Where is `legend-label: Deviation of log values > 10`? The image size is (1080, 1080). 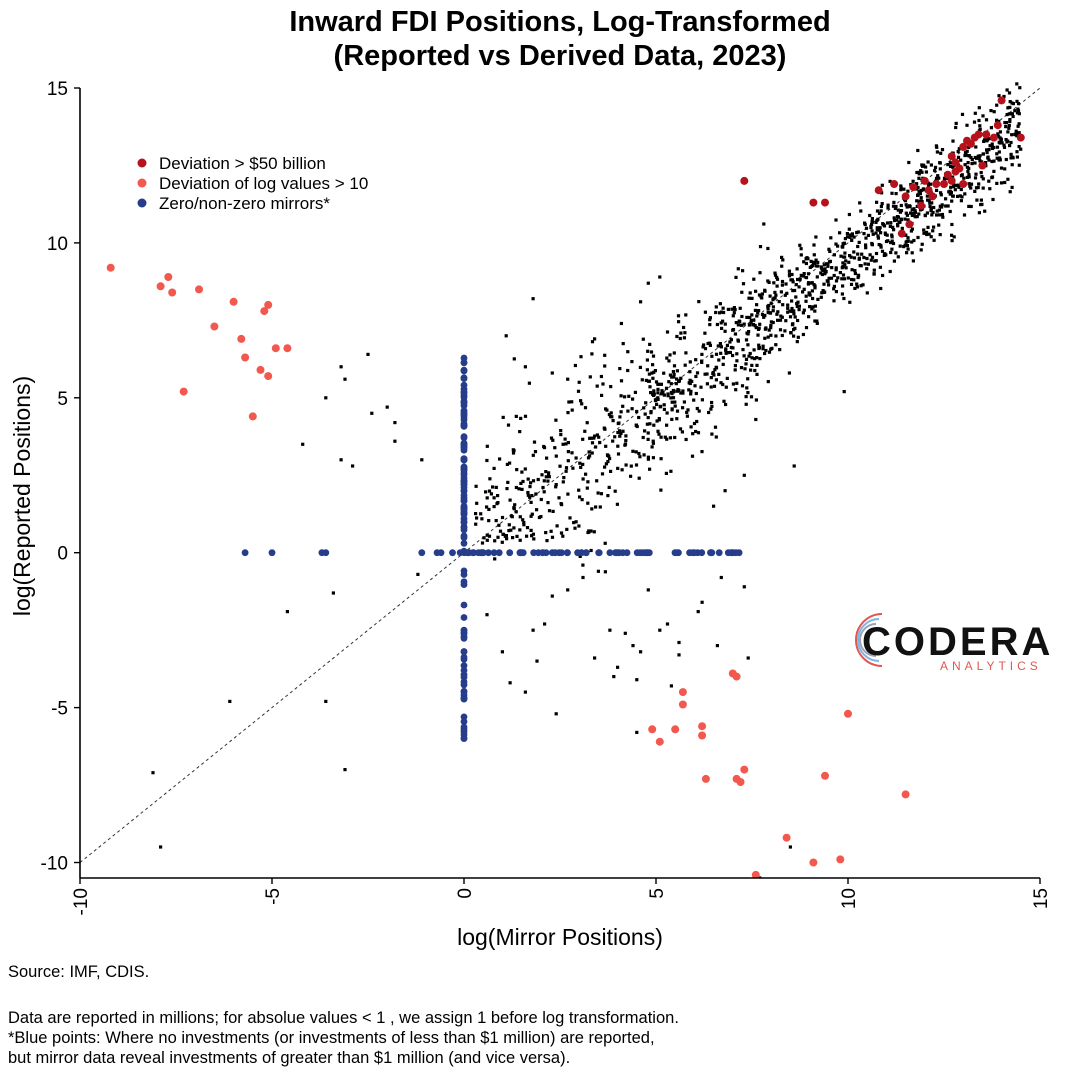 legend-label: Deviation of log values > 10 is located at coordinates (263, 183).